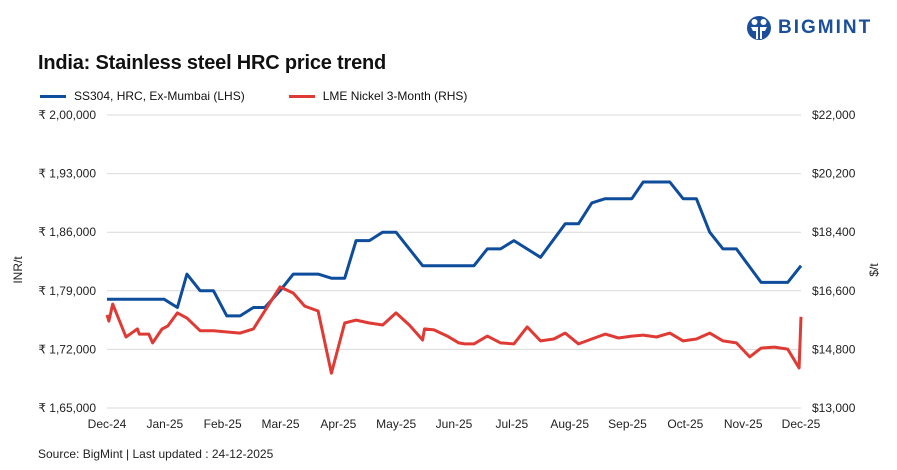 The width and height of the screenshot is (897, 470). Describe the element at coordinates (454, 424) in the screenshot. I see `x-tick-label: Jun-25` at that location.